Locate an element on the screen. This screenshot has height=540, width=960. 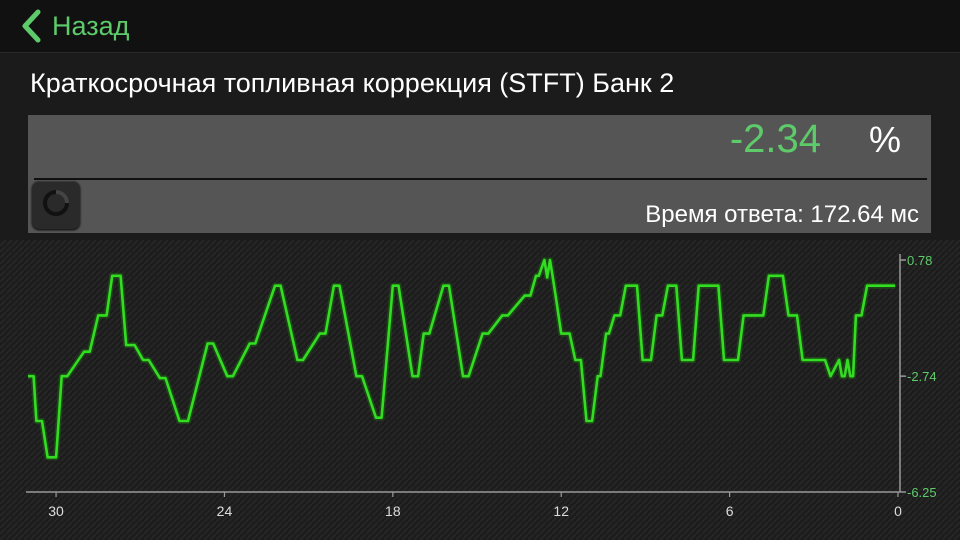
x-tick-label: 6 is located at coordinates (730, 511).